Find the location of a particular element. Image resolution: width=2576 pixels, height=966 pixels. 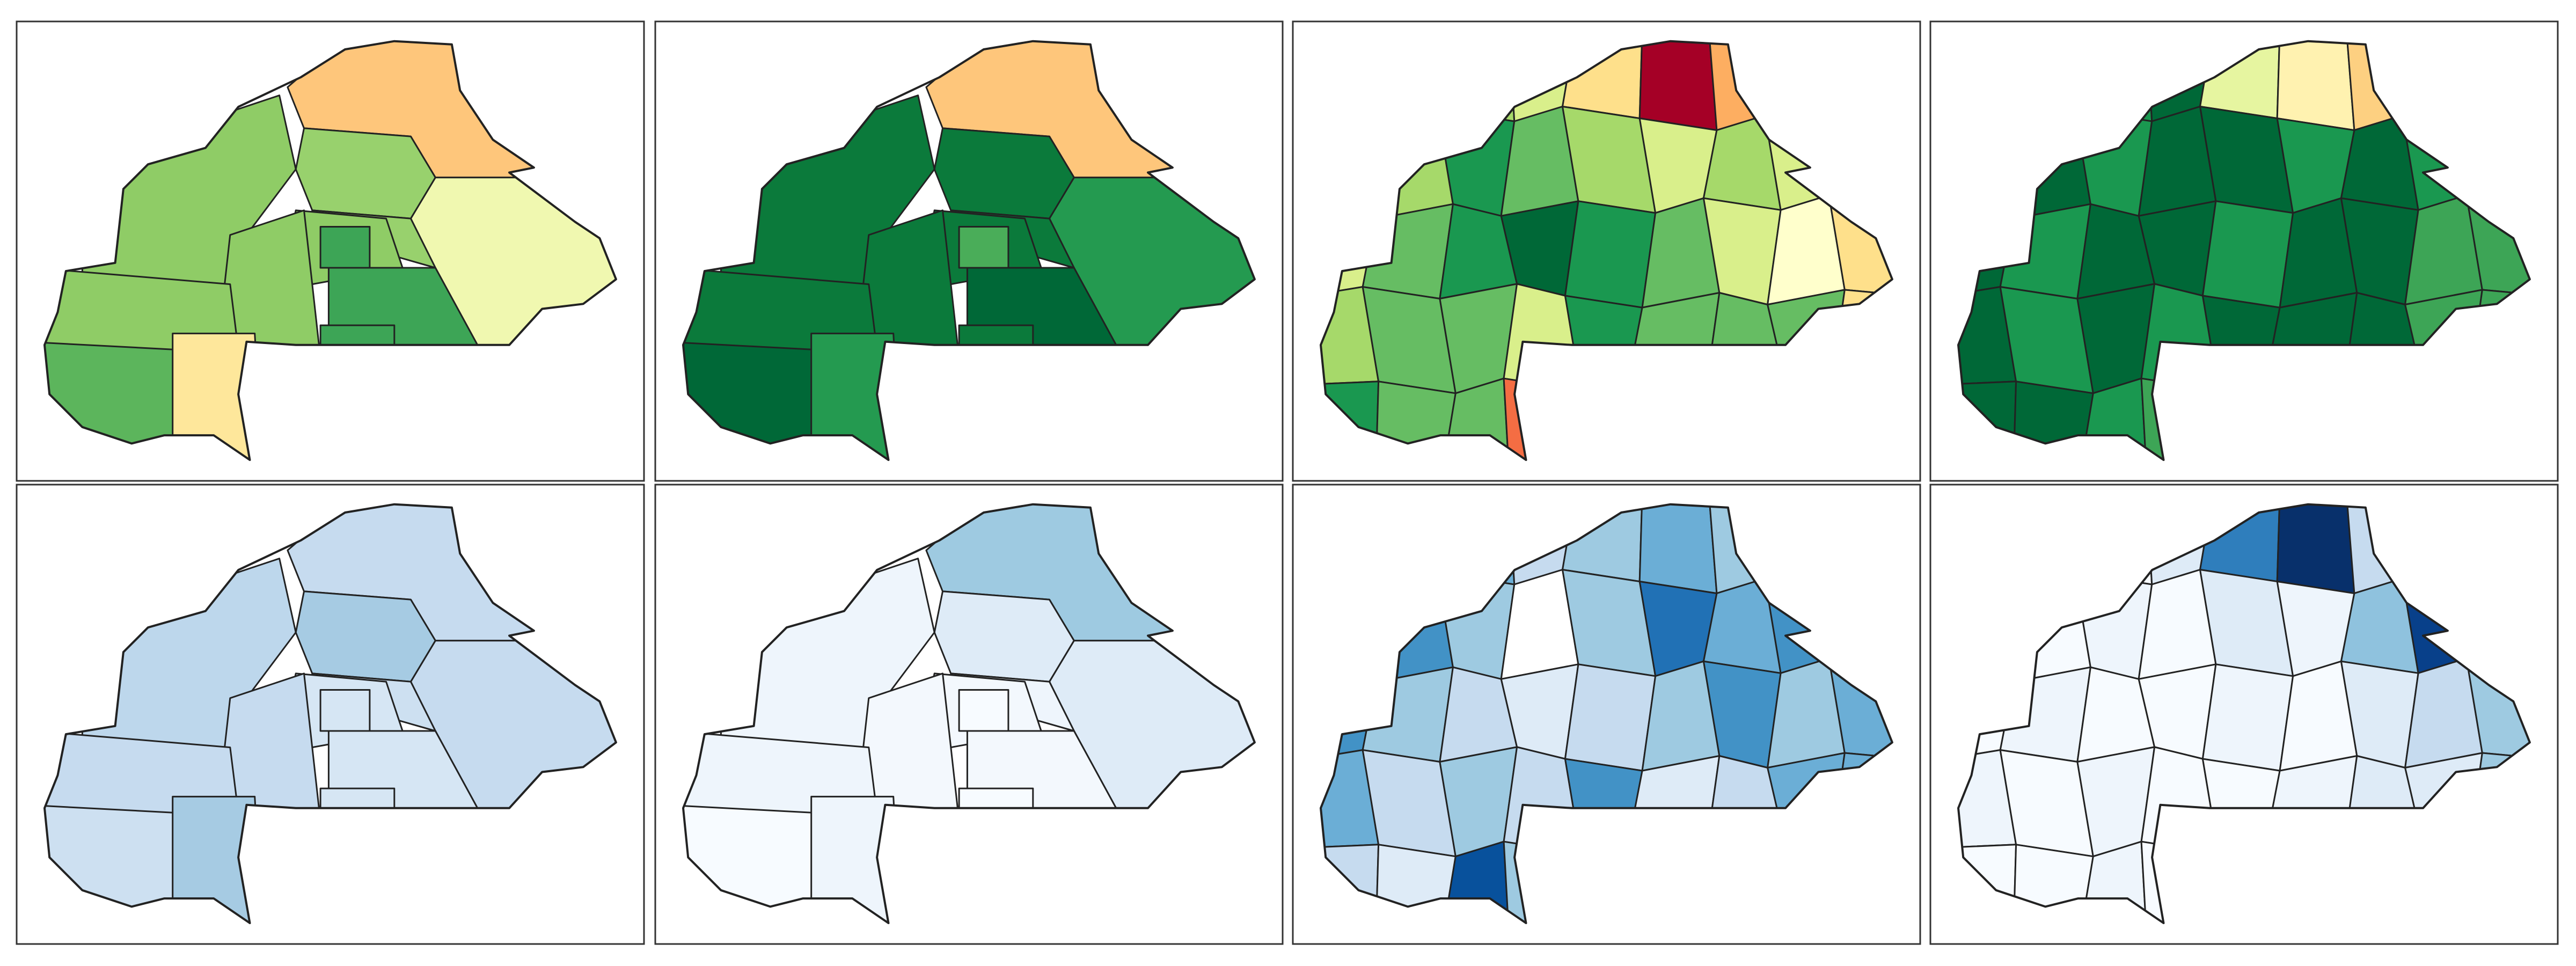

regions is located at coordinates (330, 250).